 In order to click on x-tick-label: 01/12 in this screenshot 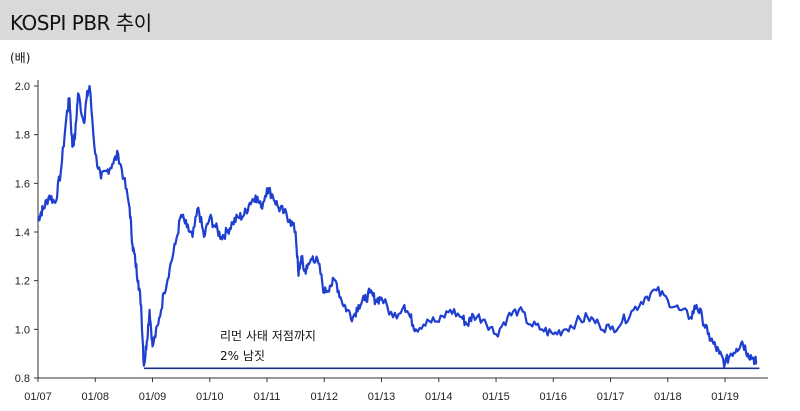, I will do `click(325, 397)`.